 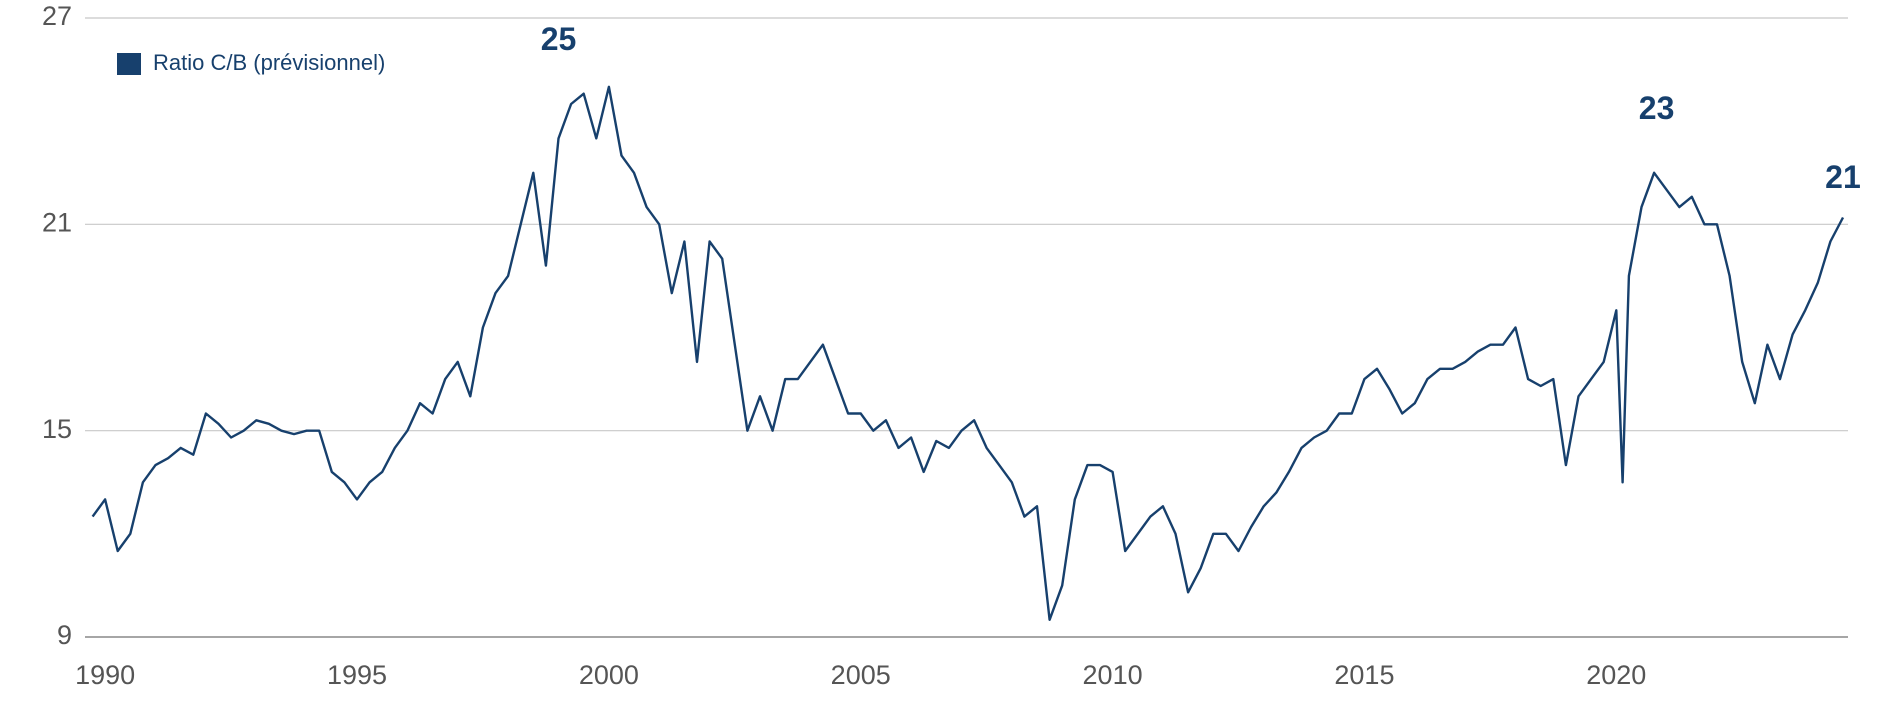 I want to click on annotation: 23, so click(x=1657, y=108).